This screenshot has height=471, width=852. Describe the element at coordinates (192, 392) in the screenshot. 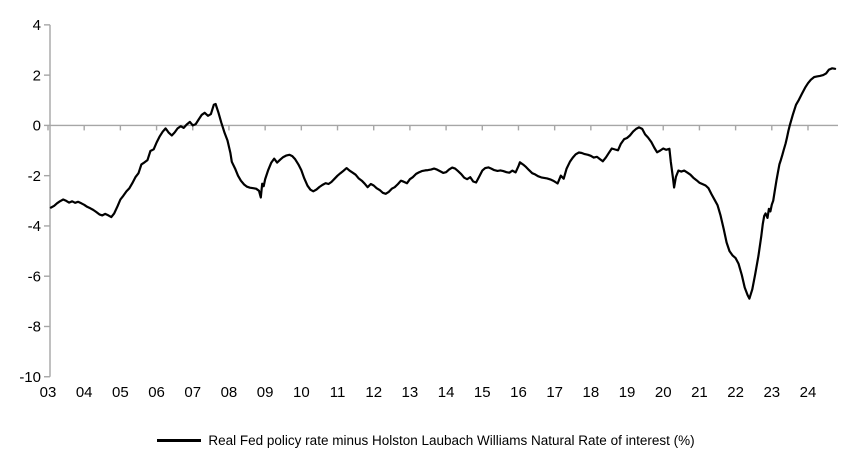

I see `x-tick-label: 07` at that location.